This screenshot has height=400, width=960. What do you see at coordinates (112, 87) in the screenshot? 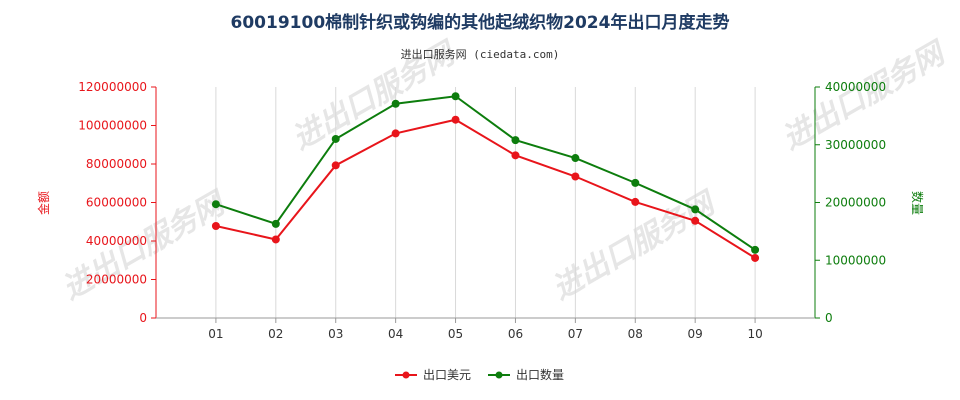
I see `y-left-tick-label: 120000000` at bounding box center [112, 87].